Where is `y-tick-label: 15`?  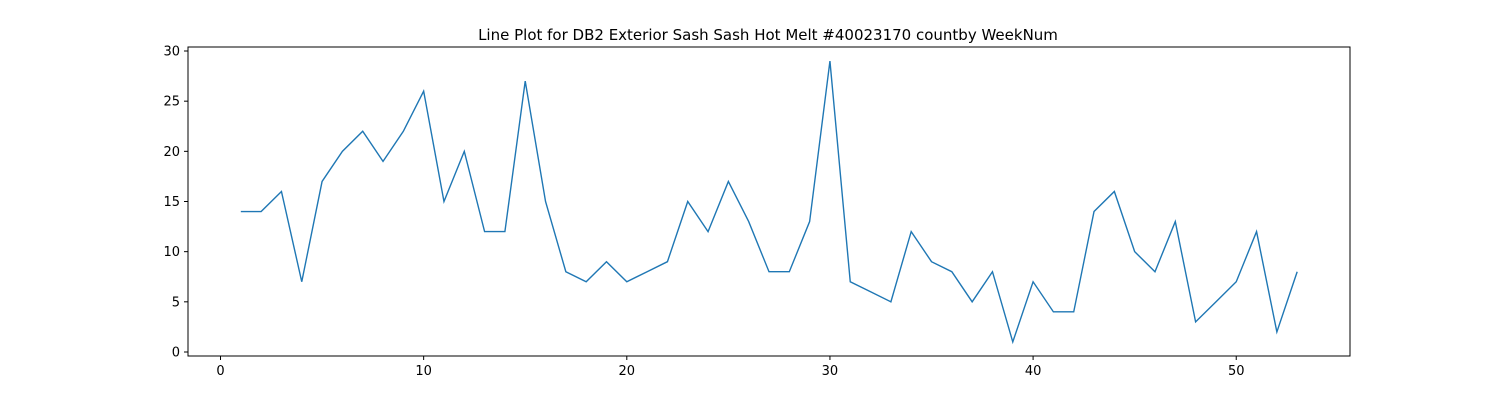 y-tick-label: 15 is located at coordinates (171, 202).